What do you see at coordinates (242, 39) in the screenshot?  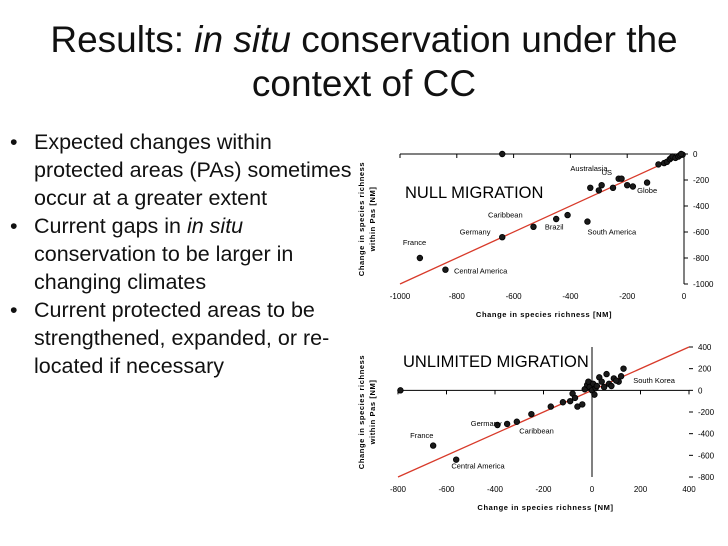 I see `title-emphasis: in situ` at bounding box center [242, 39].